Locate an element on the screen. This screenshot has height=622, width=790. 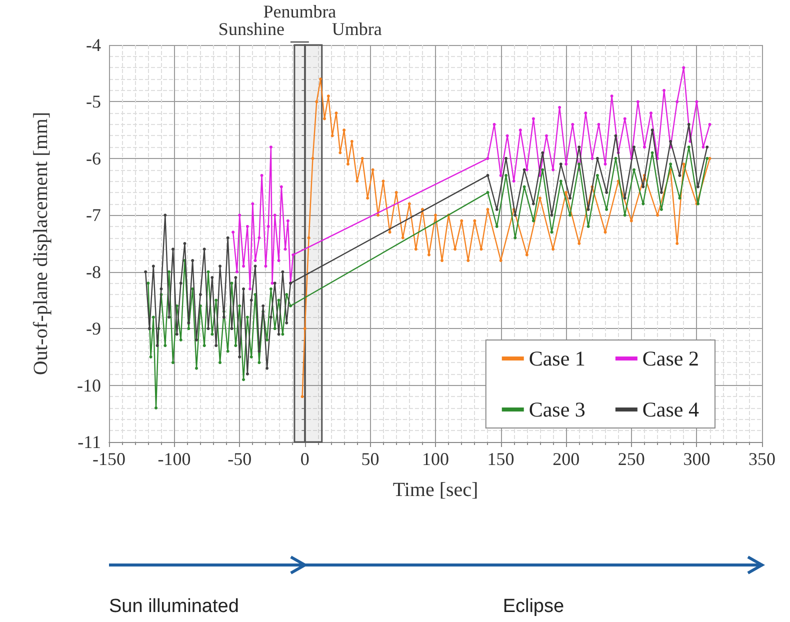
text: Umbra is located at coordinates (357, 29).